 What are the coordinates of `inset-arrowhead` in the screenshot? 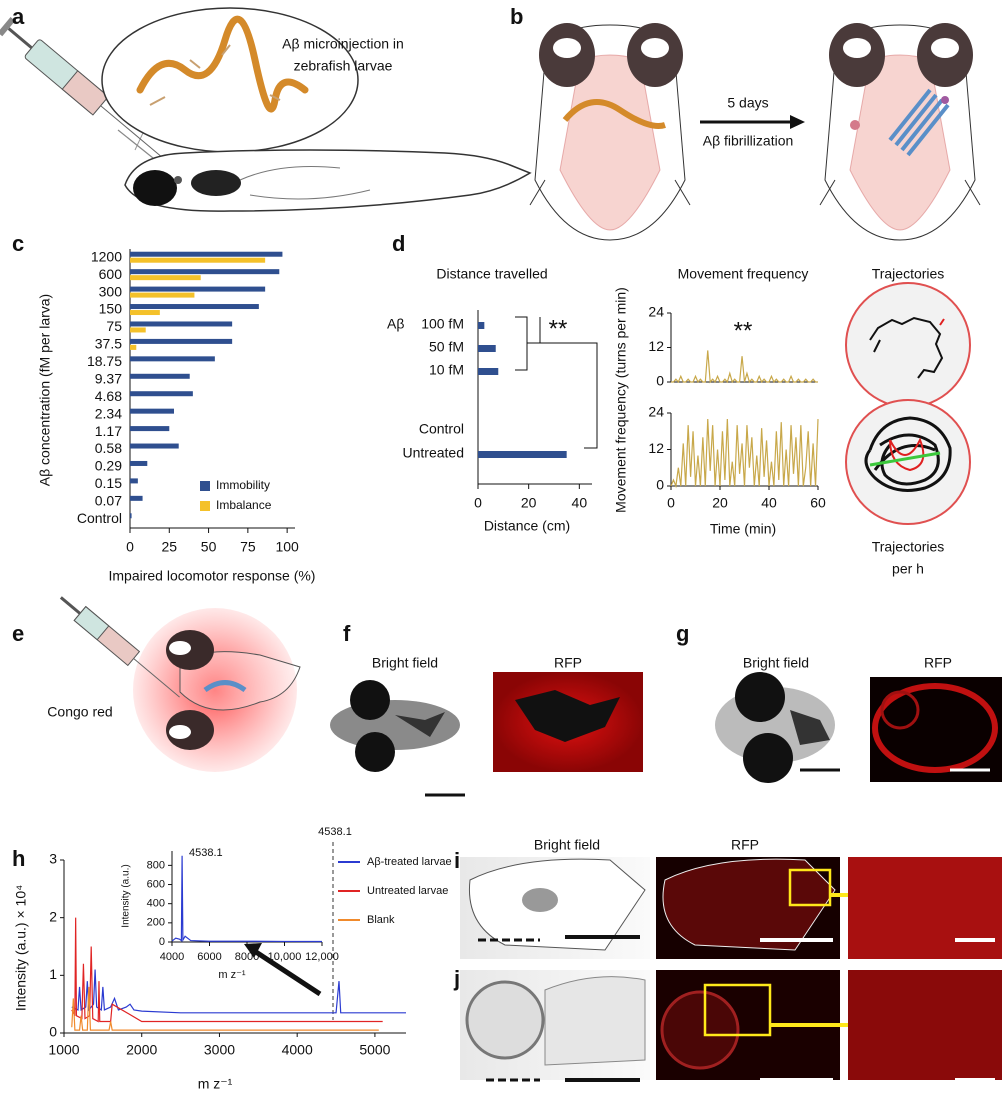 It's located at (253, 950).